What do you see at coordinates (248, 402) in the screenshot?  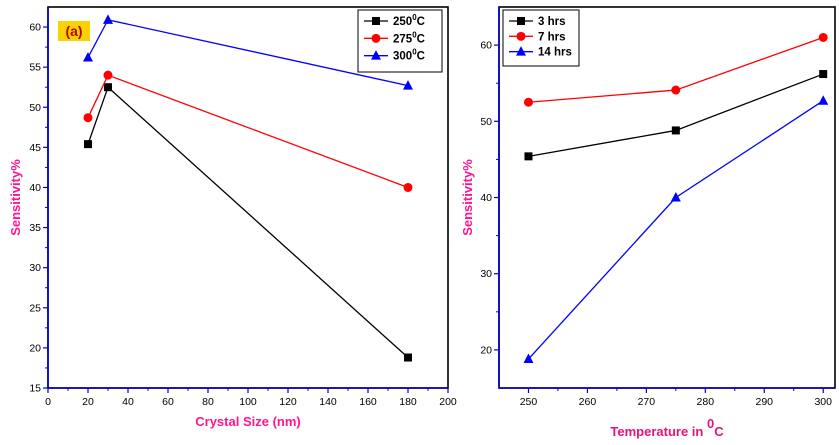 I see `x-tick-label: 100` at bounding box center [248, 402].